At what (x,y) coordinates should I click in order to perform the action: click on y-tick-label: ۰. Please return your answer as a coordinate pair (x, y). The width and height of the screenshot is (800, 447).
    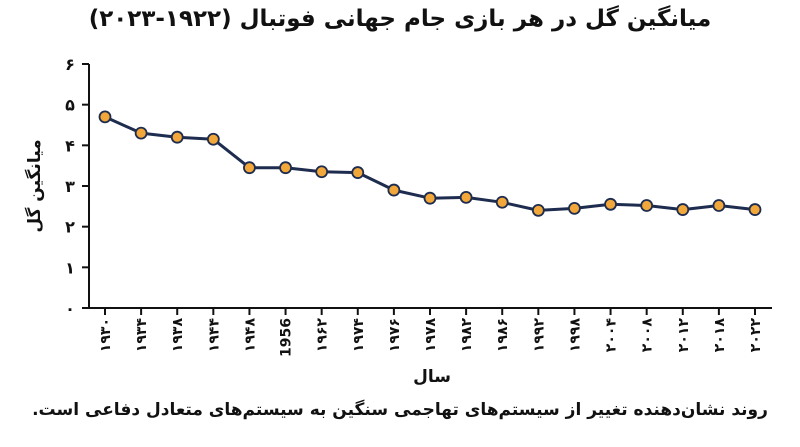
    Looking at the image, I should click on (70, 308).